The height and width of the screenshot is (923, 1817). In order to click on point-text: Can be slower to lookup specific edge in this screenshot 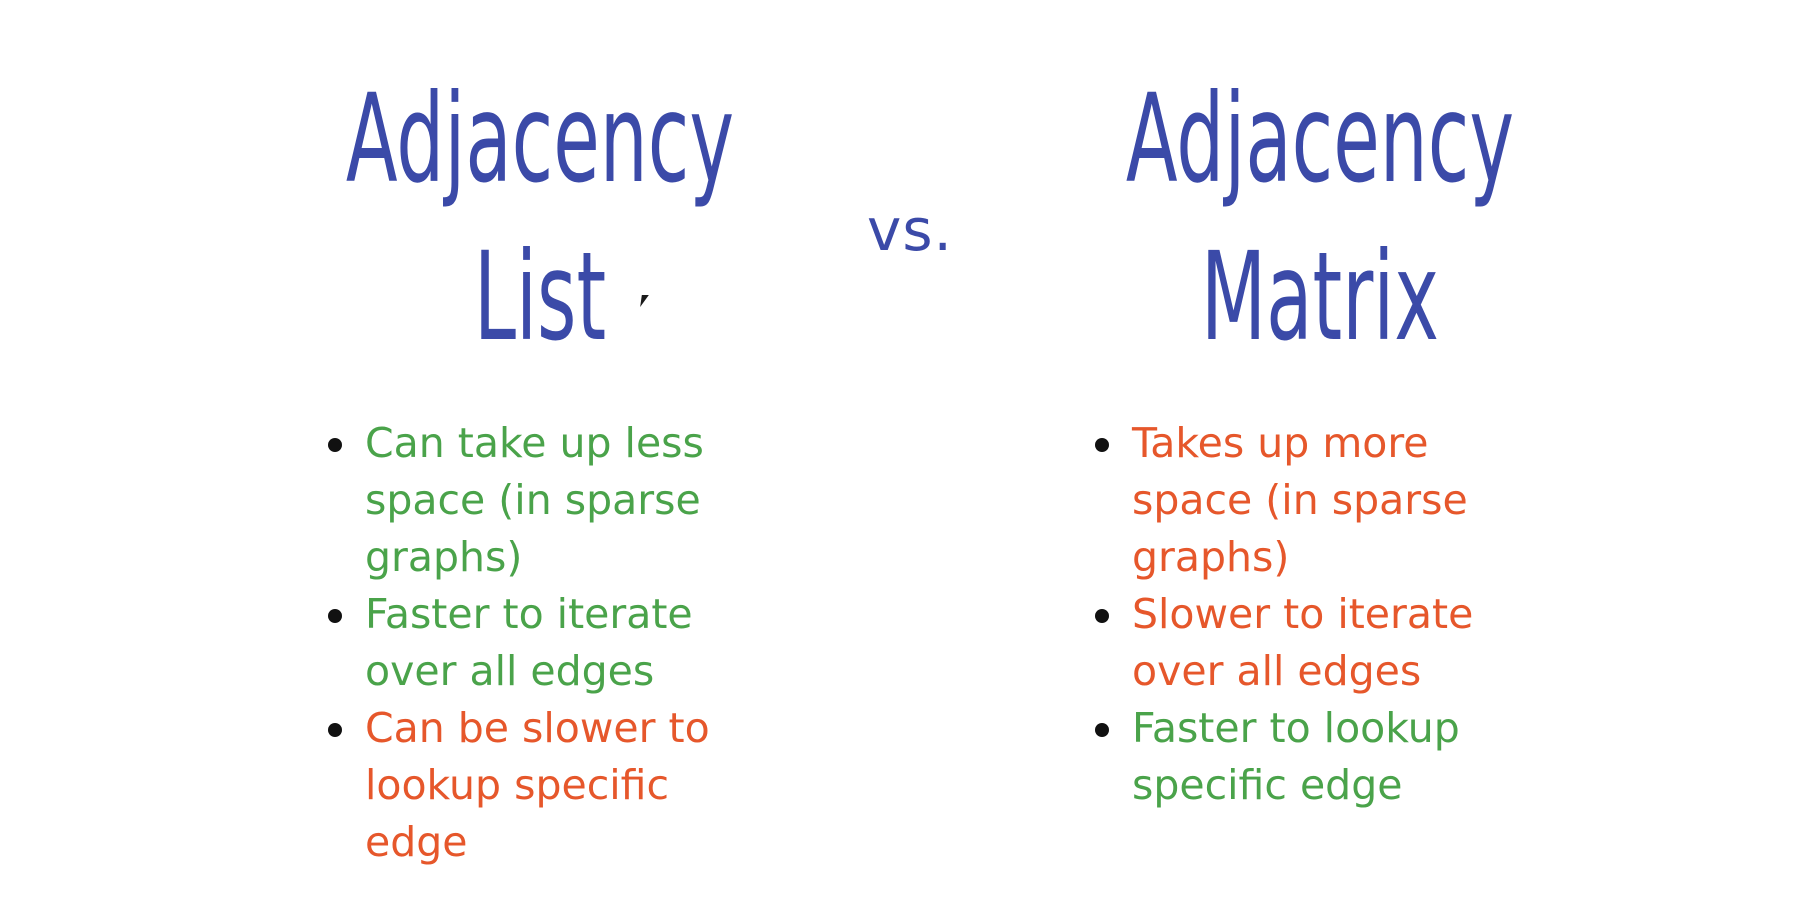, I will do `click(537, 785)`.